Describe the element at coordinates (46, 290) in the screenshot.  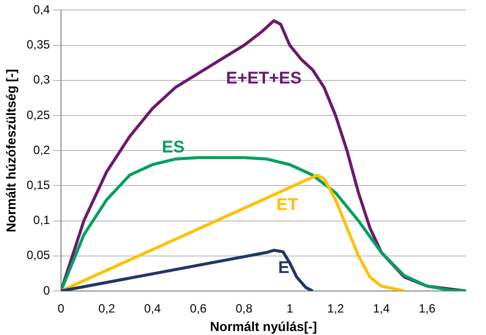
I see `y-tick-label: 0` at that location.